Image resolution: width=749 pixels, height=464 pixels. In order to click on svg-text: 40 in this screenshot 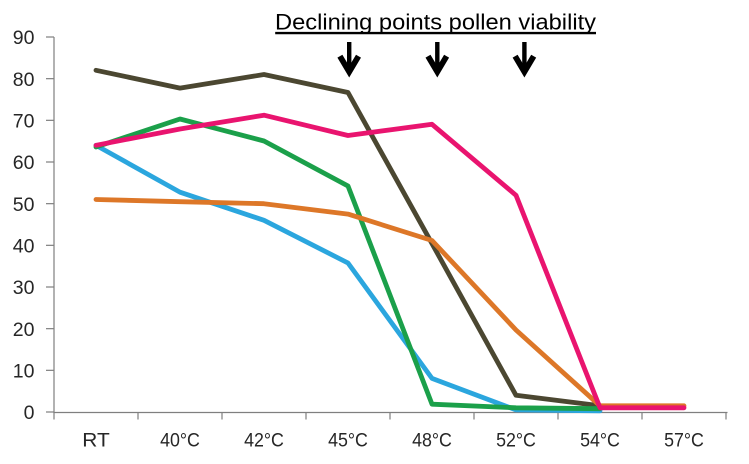, I will do `click(24, 247)`.